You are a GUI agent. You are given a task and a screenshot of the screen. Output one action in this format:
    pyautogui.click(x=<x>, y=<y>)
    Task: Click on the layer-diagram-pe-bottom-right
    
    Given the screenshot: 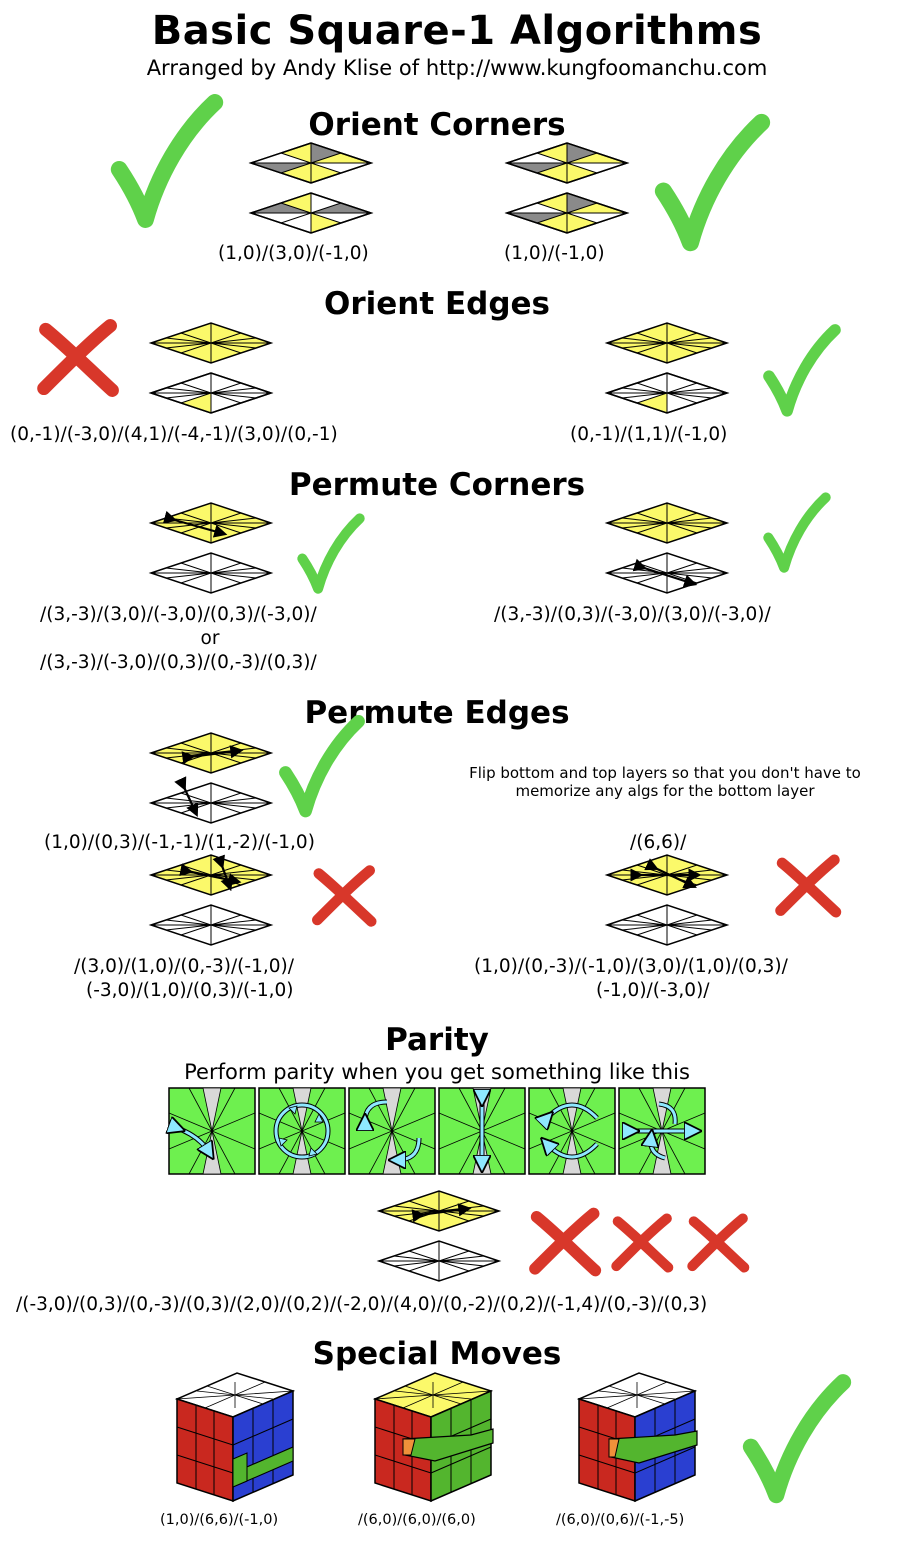 What is the action you would take?
    pyautogui.click(x=667, y=900)
    